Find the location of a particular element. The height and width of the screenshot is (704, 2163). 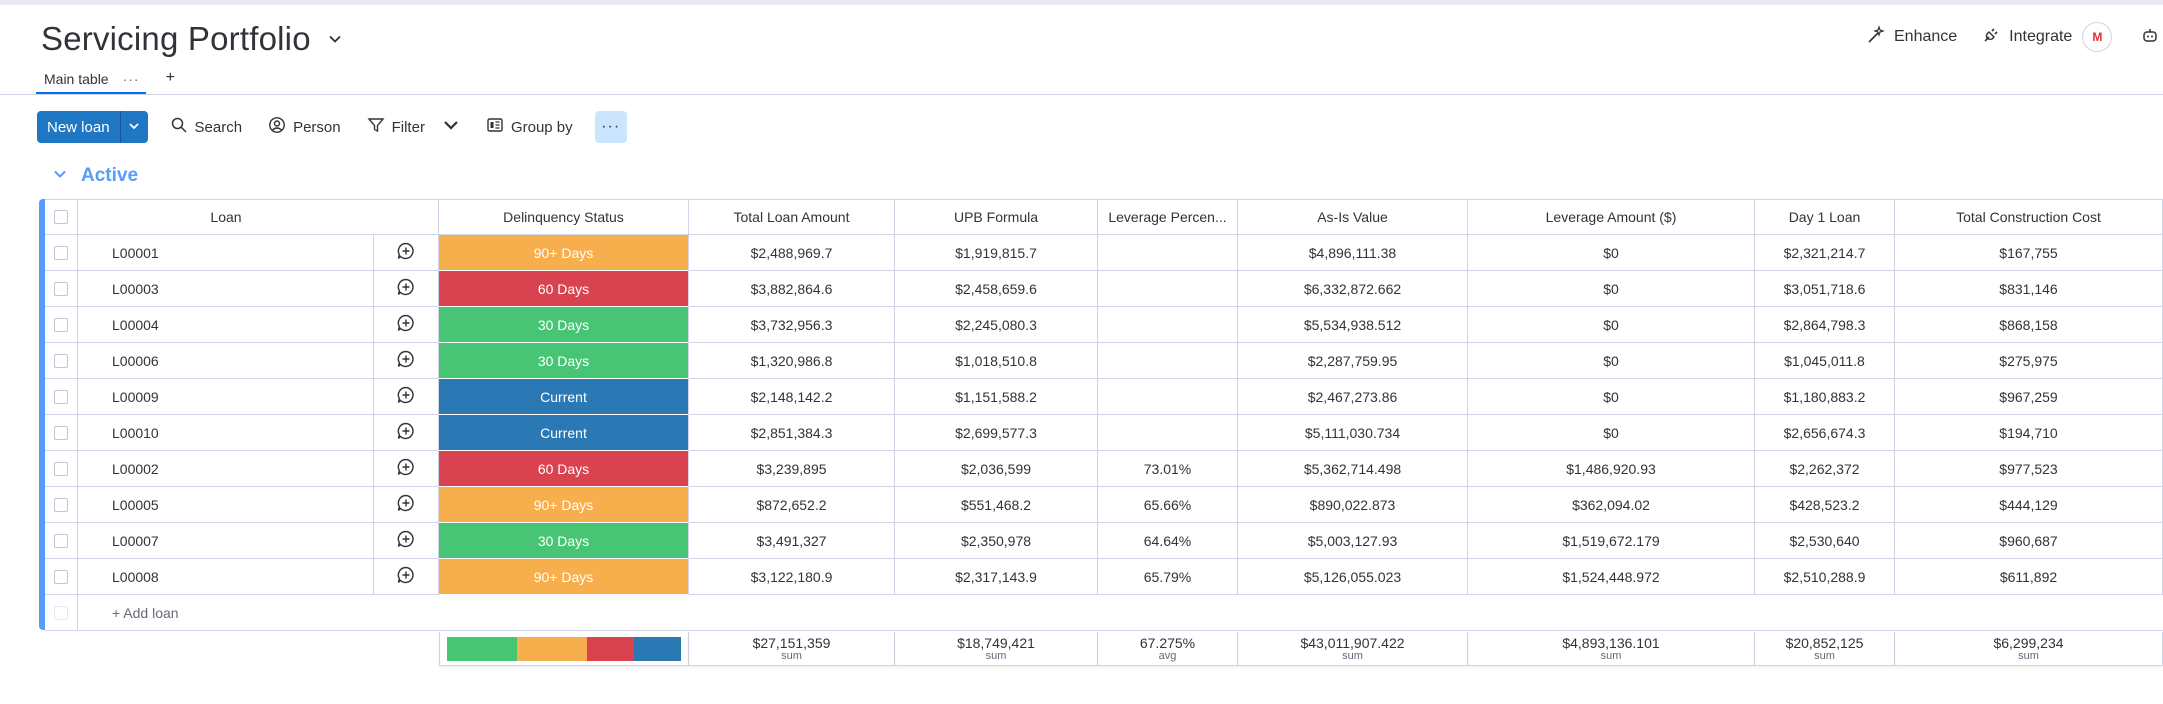

cell-upb: $551,468.2 is located at coordinates (996, 505).